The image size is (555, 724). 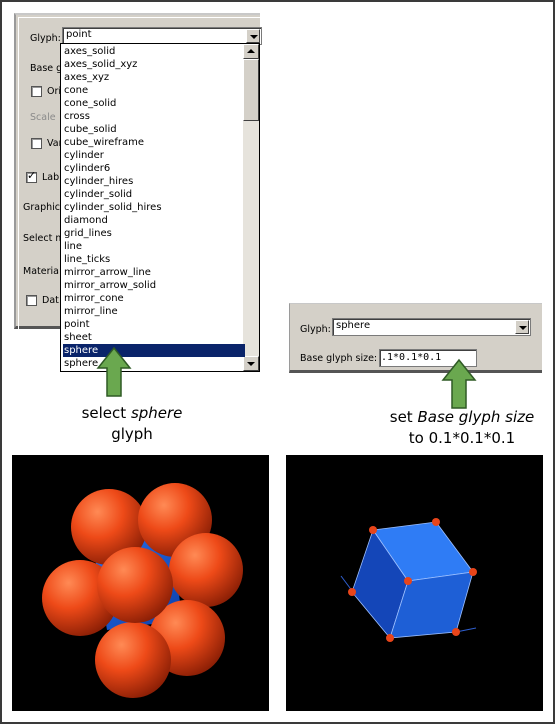 I want to click on data-label: Dat, so click(x=50, y=300).